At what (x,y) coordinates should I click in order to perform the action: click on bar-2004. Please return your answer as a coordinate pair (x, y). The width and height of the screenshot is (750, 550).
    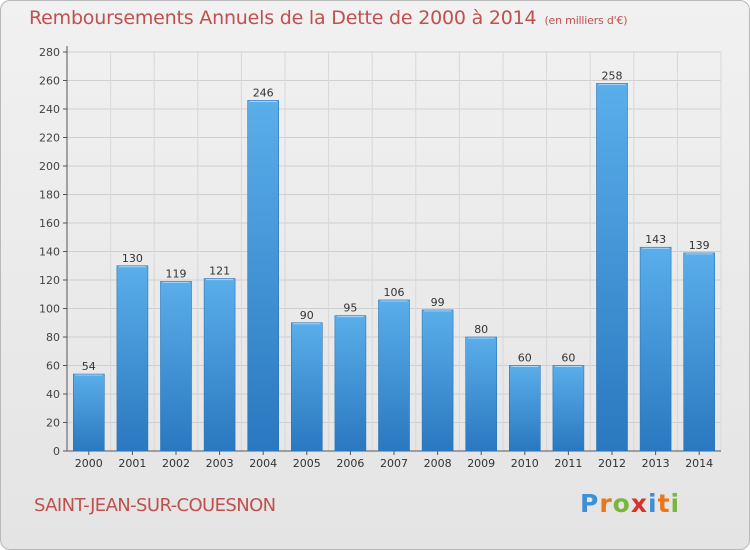
    Looking at the image, I should click on (263, 276).